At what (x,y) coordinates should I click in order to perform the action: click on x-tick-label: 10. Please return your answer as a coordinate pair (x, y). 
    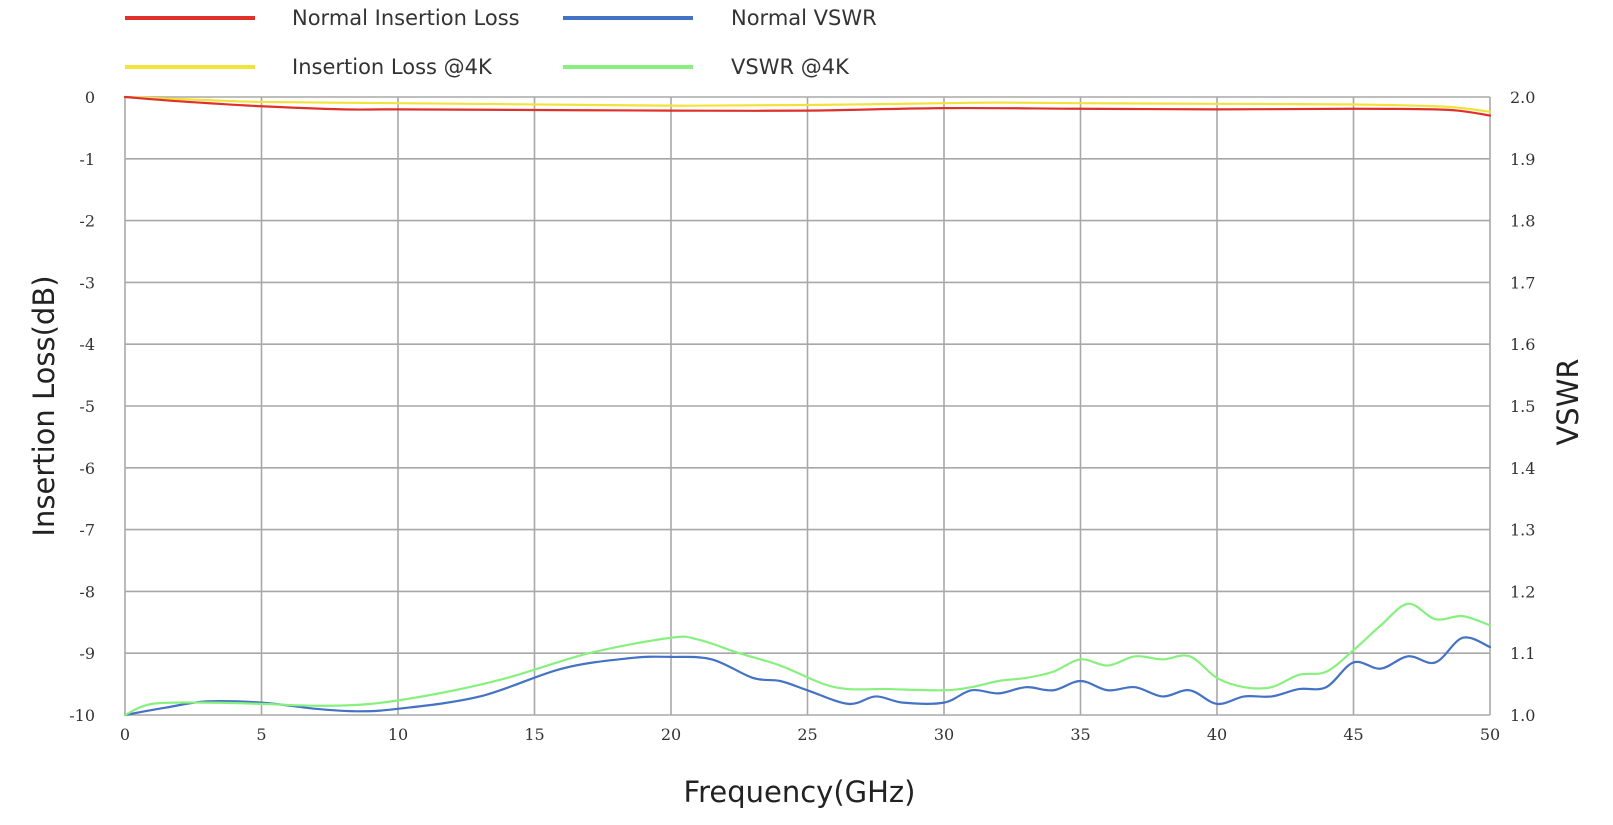
    Looking at the image, I should click on (398, 734).